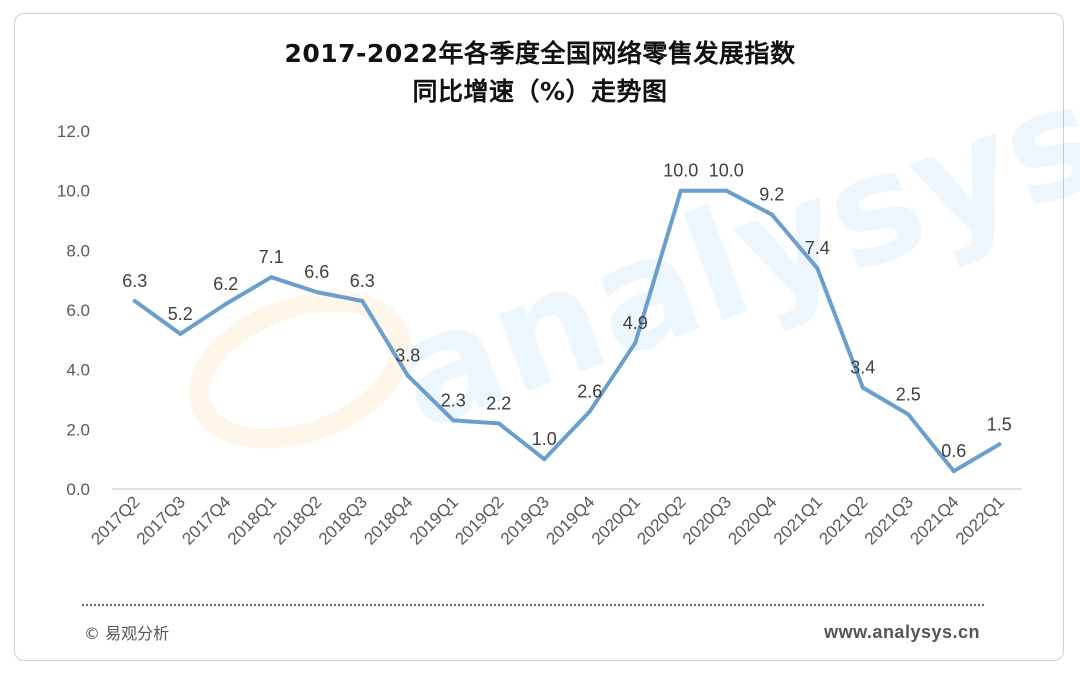  Describe the element at coordinates (78, 429) in the screenshot. I see `y-tick-label: 2.0` at that location.